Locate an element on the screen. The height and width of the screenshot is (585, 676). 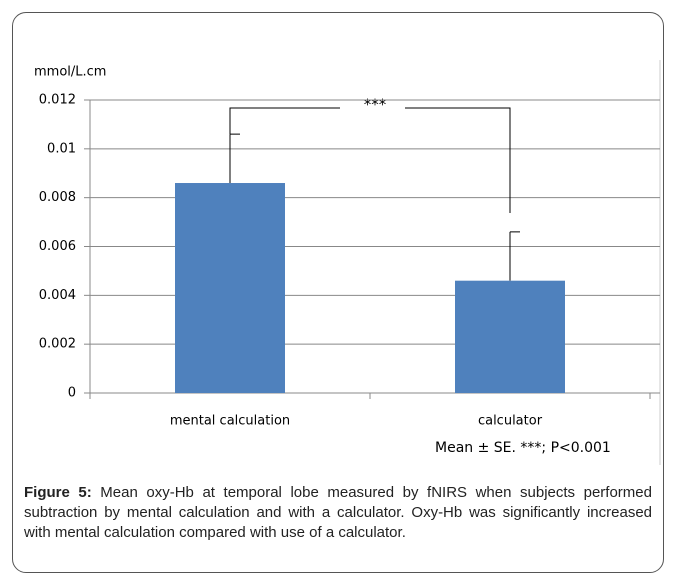
y-tick-label: 0.004 is located at coordinates (57, 295).